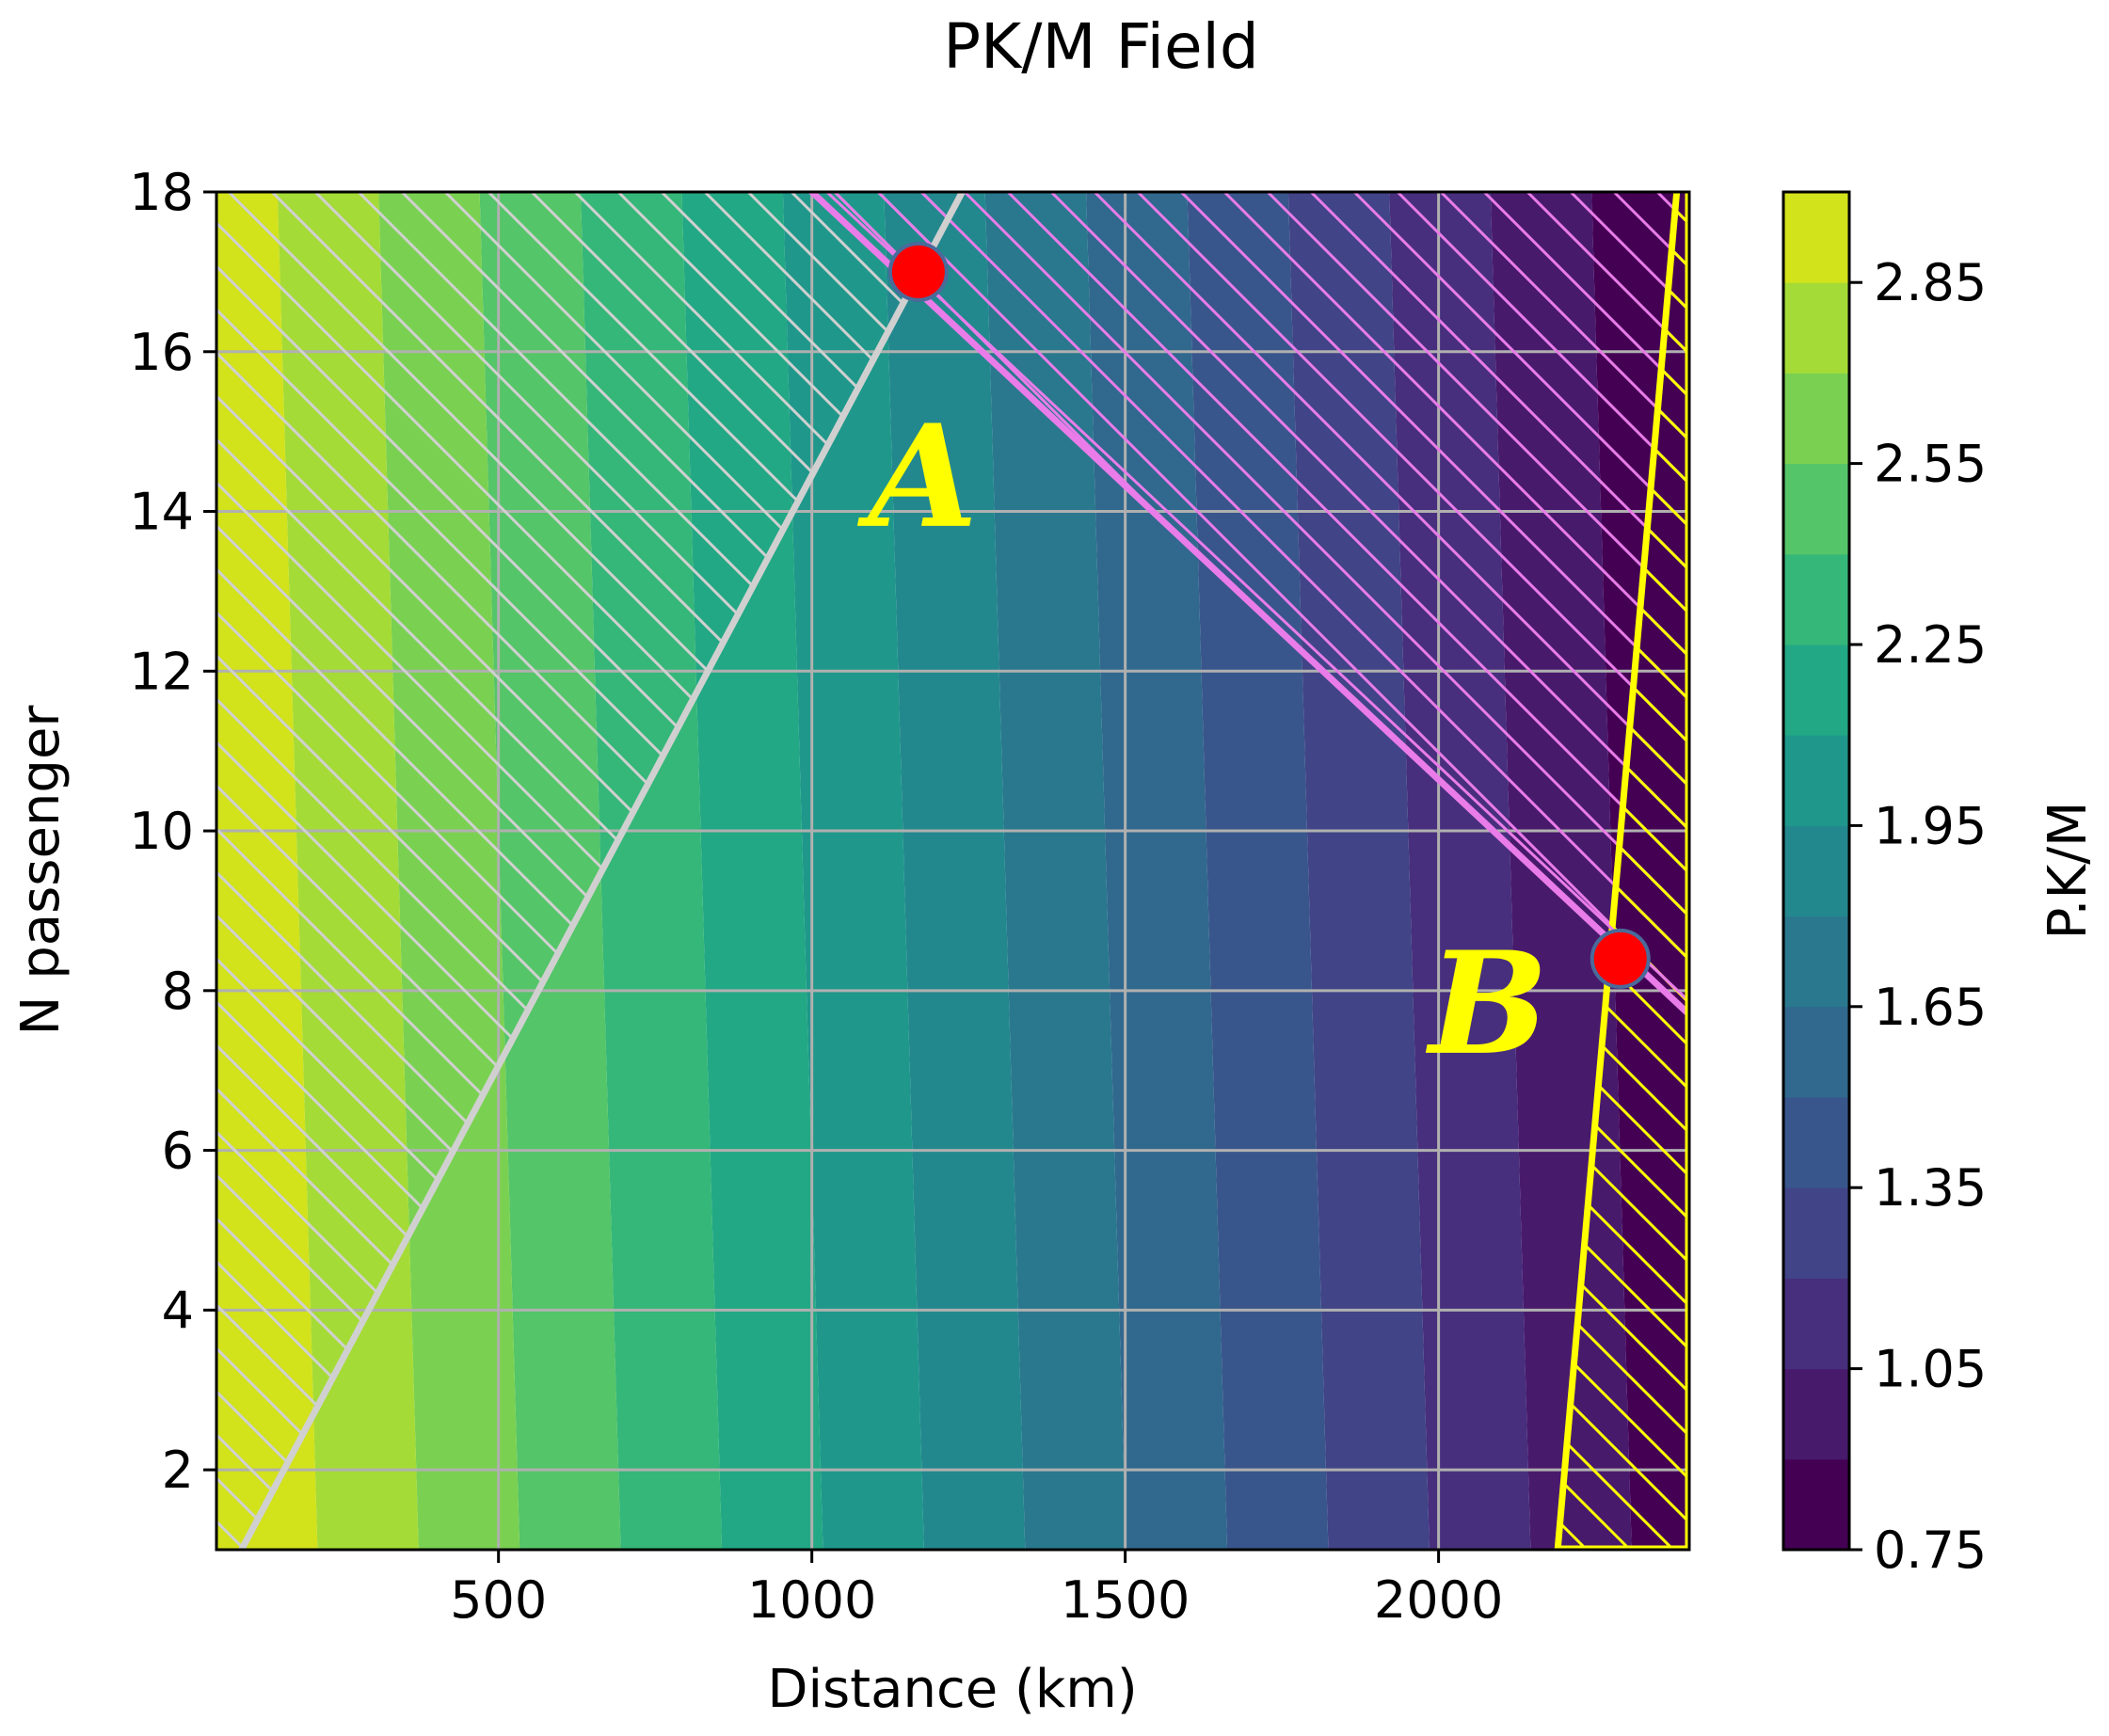 Image resolution: width=2109 pixels, height=1736 pixels. What do you see at coordinates (162, 352) in the screenshot?
I see `y-tick-label: 16` at bounding box center [162, 352].